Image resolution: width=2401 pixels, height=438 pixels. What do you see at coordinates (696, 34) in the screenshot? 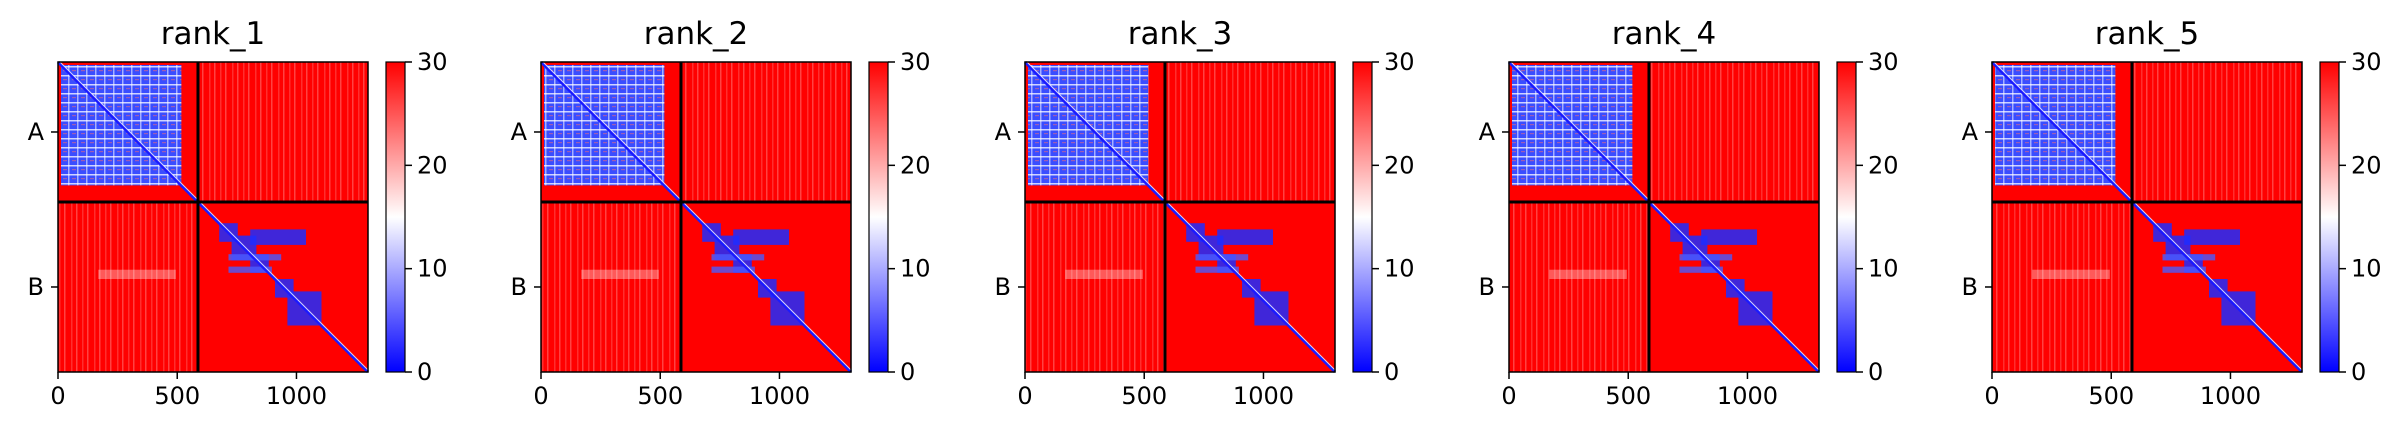
I see `panel-title: rank_2` at bounding box center [696, 34].